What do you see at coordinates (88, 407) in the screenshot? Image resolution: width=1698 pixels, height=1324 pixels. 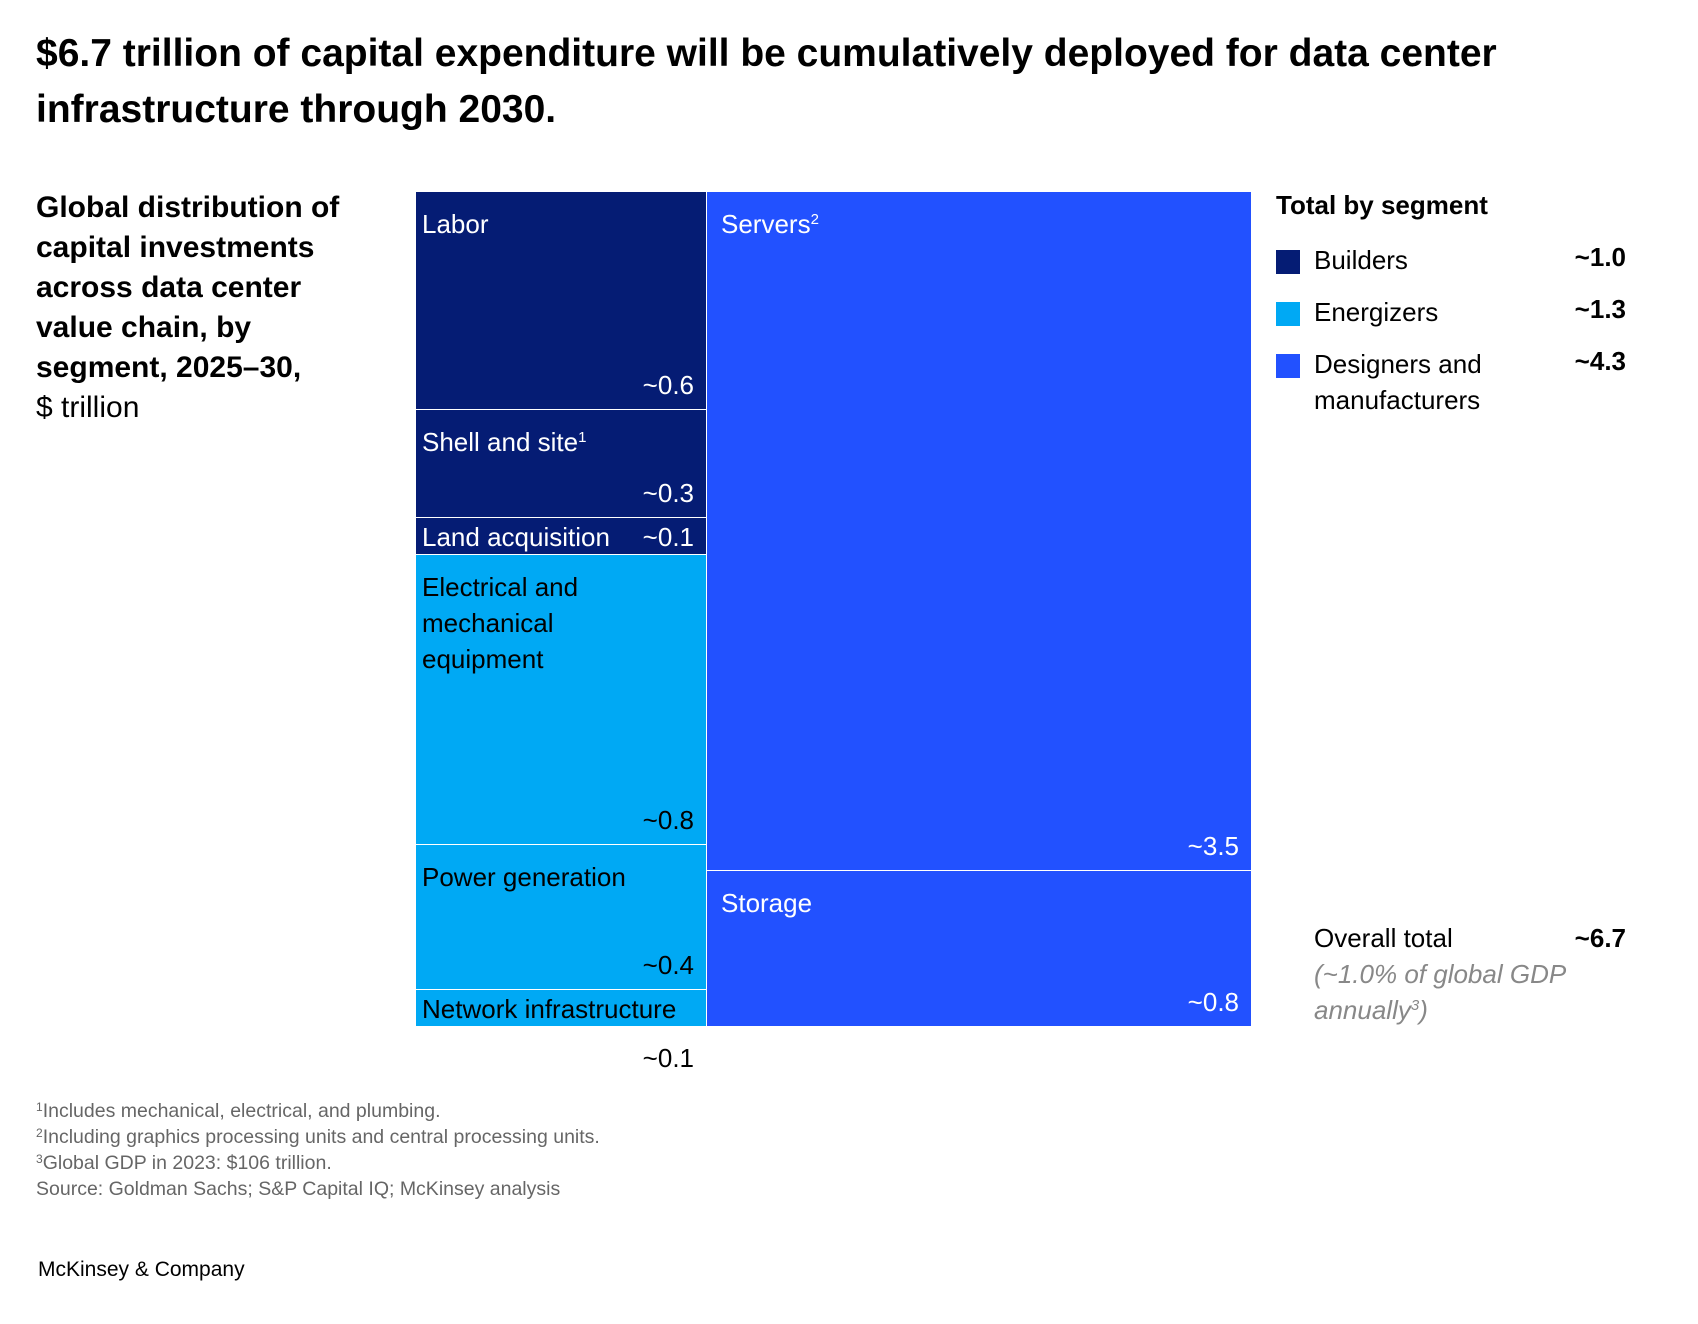 I see `subtitle-unit: $ trillion` at bounding box center [88, 407].